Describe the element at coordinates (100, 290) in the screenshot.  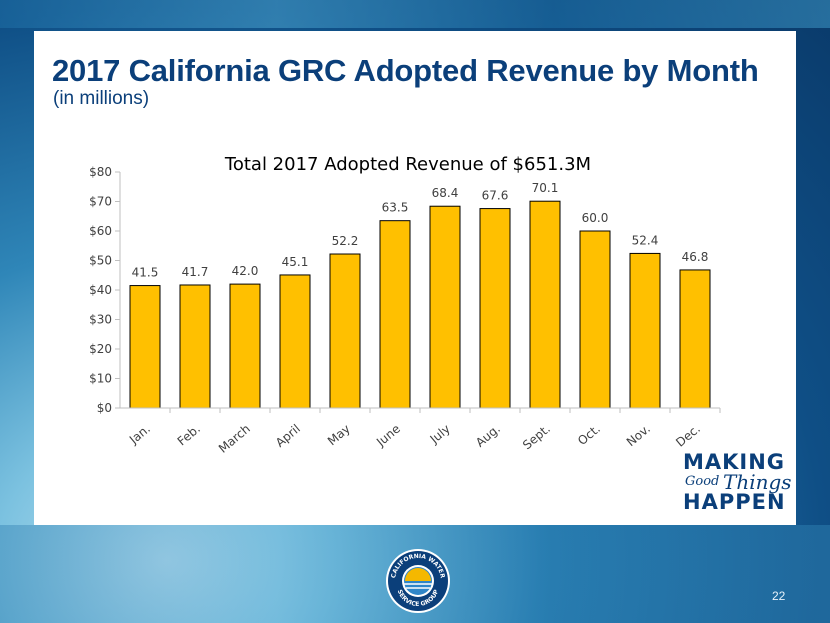
I see `y-tick-label: $40` at that location.